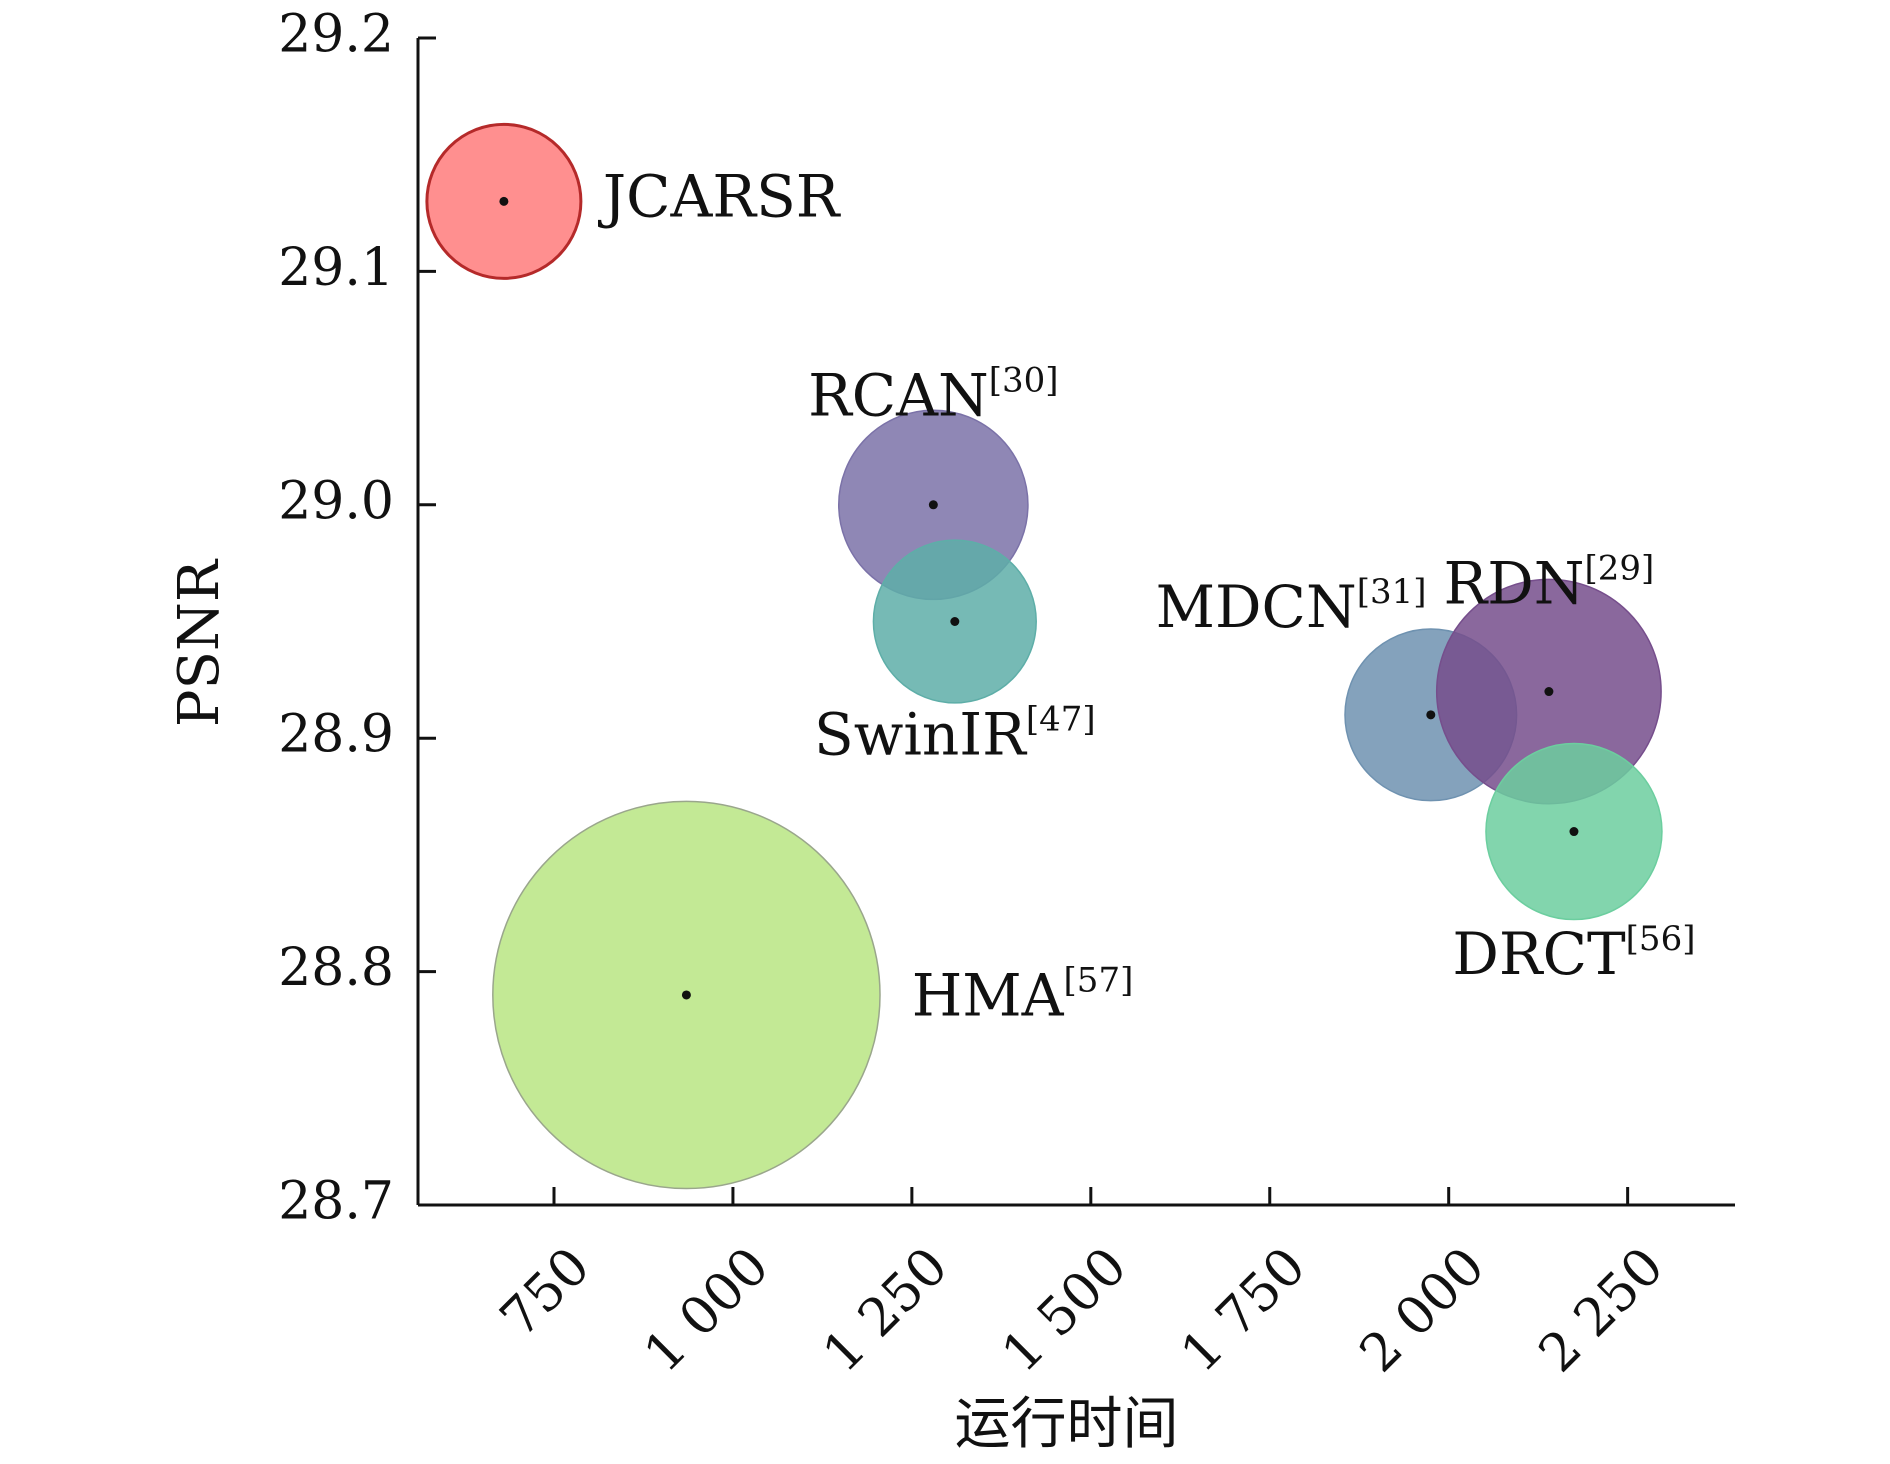 This screenshot has width=1890, height=1464. I want to click on x-tick-label: 1 500, so click(1065, 1310).